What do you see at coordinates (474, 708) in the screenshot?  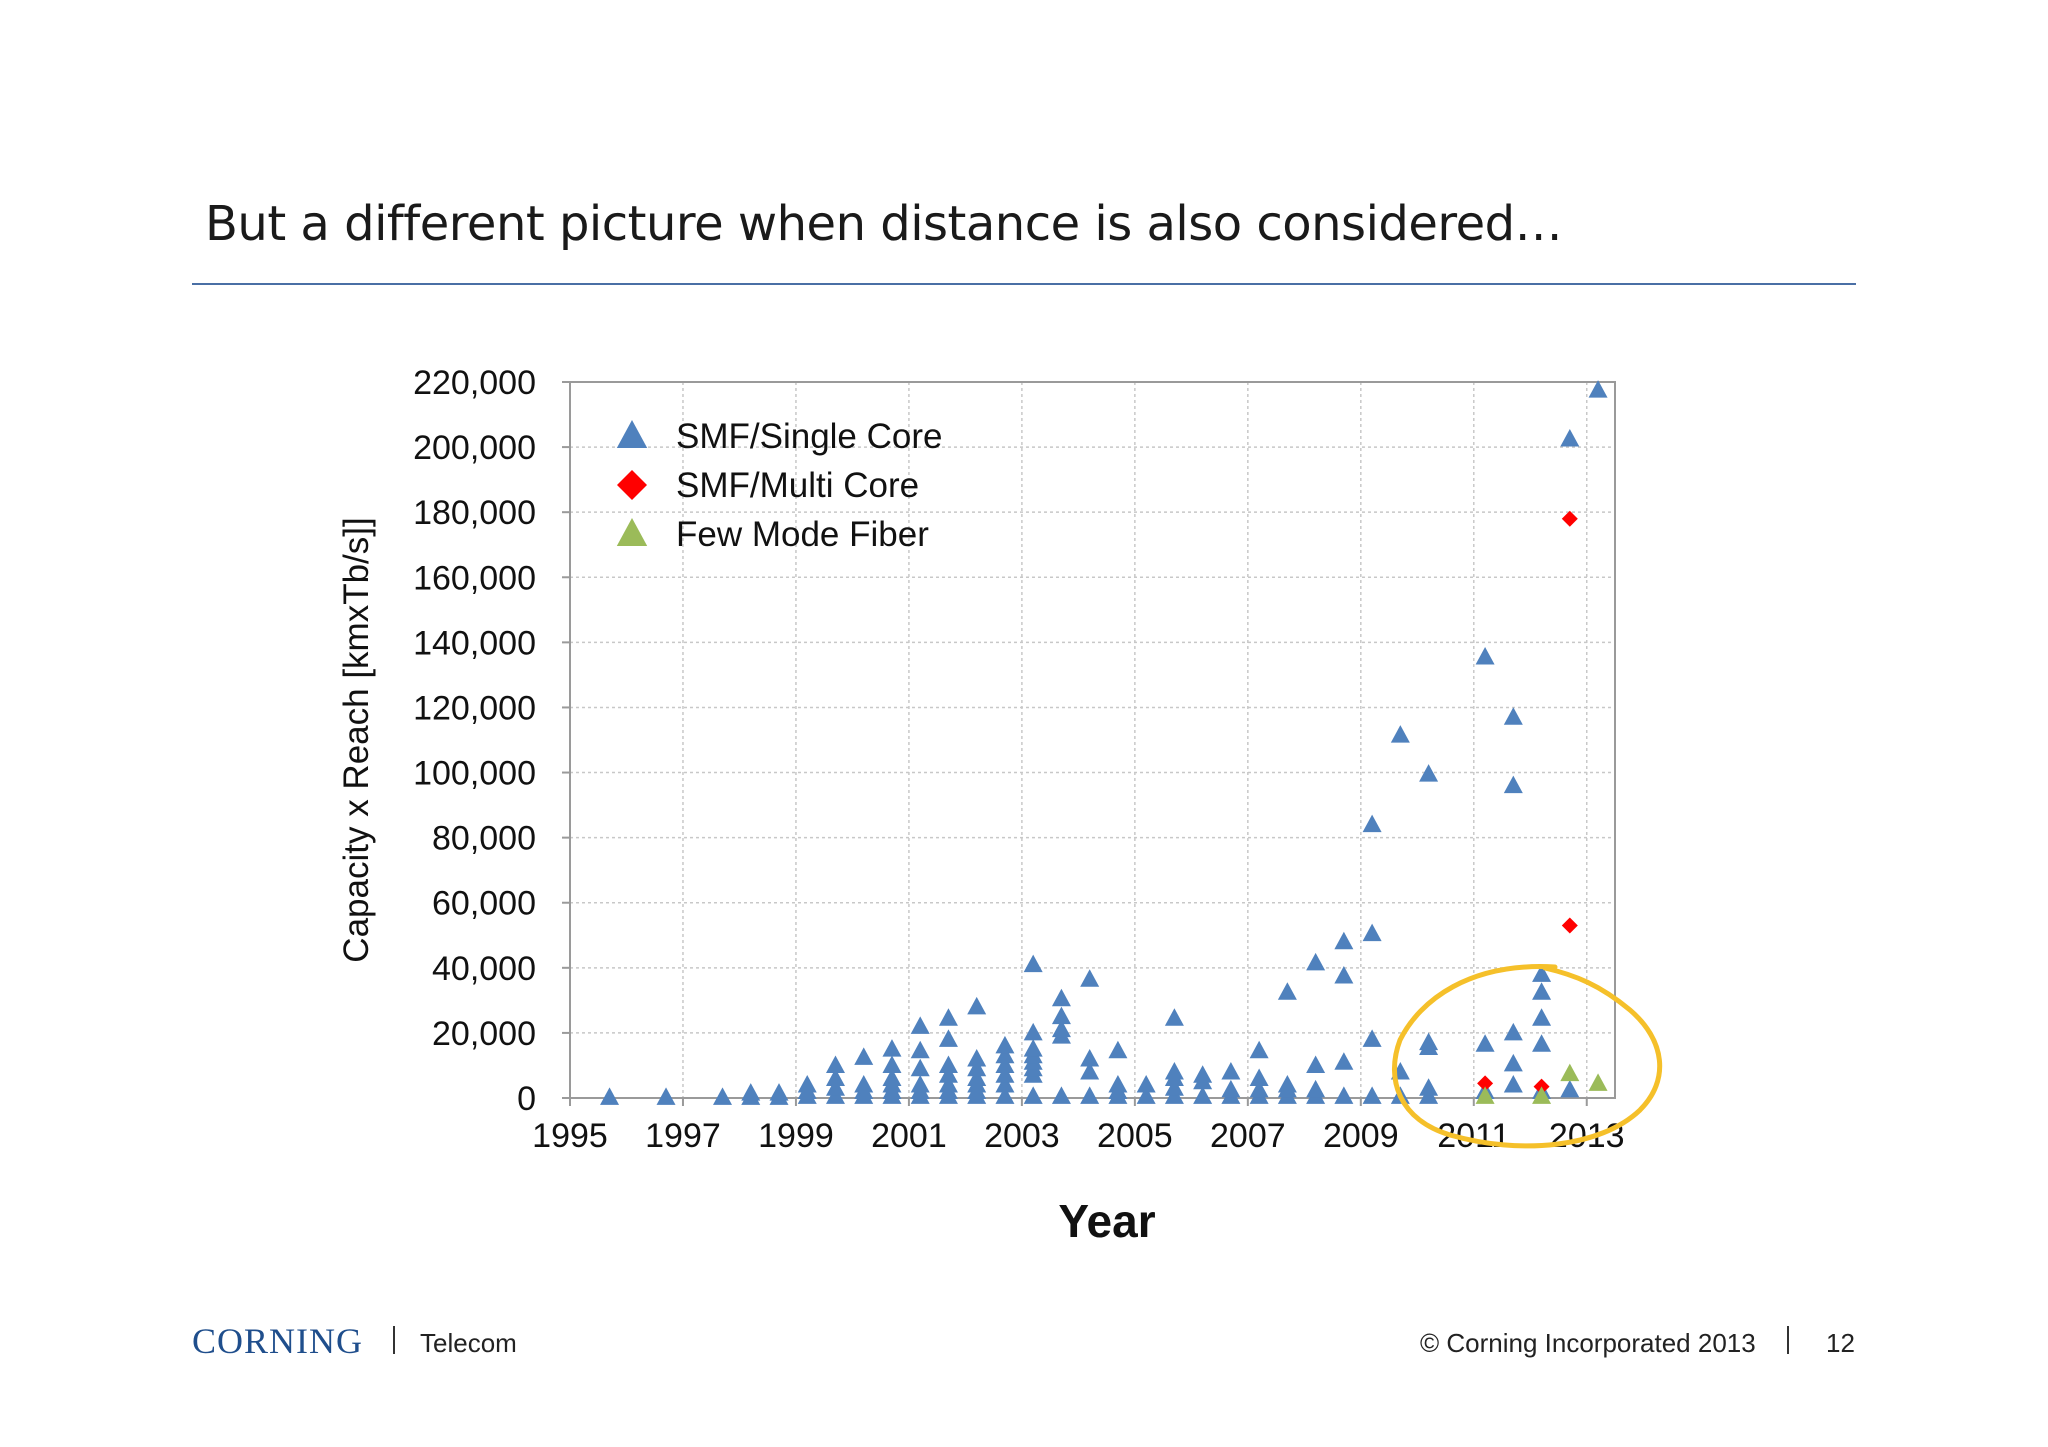 I see `y-tick-label: 120,000` at bounding box center [474, 708].